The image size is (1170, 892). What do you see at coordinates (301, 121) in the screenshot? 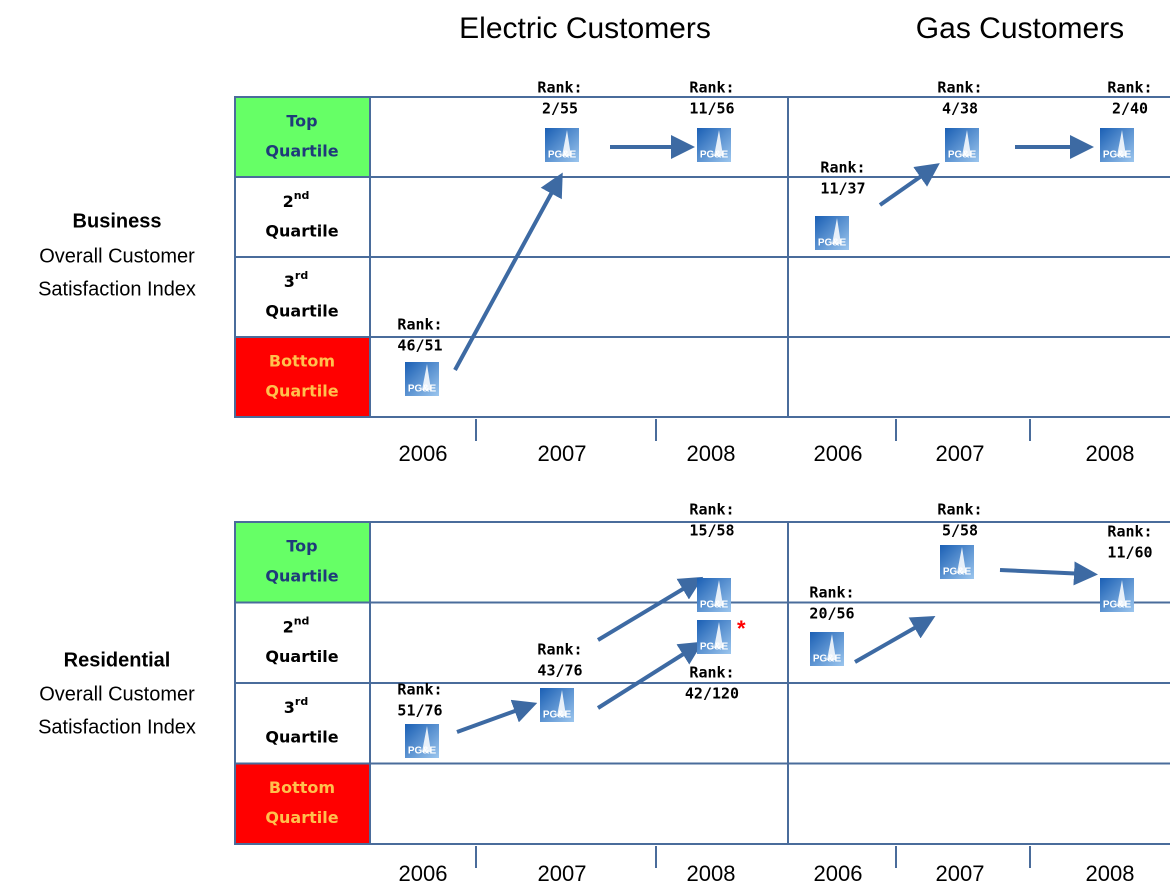
I see `quartile-label: Top` at bounding box center [301, 121].